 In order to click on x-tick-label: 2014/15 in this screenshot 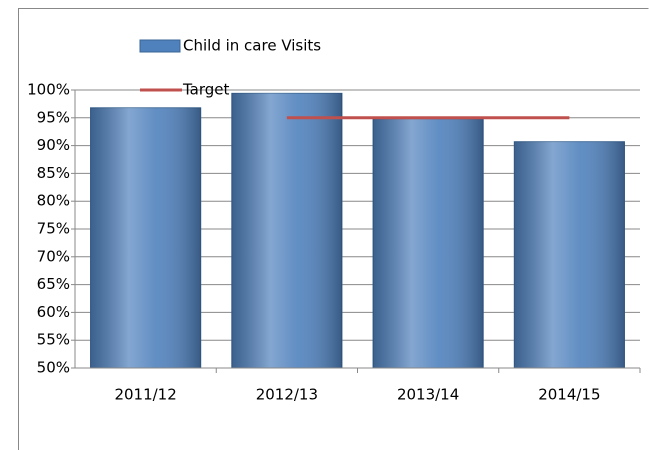, I will do `click(569, 395)`.